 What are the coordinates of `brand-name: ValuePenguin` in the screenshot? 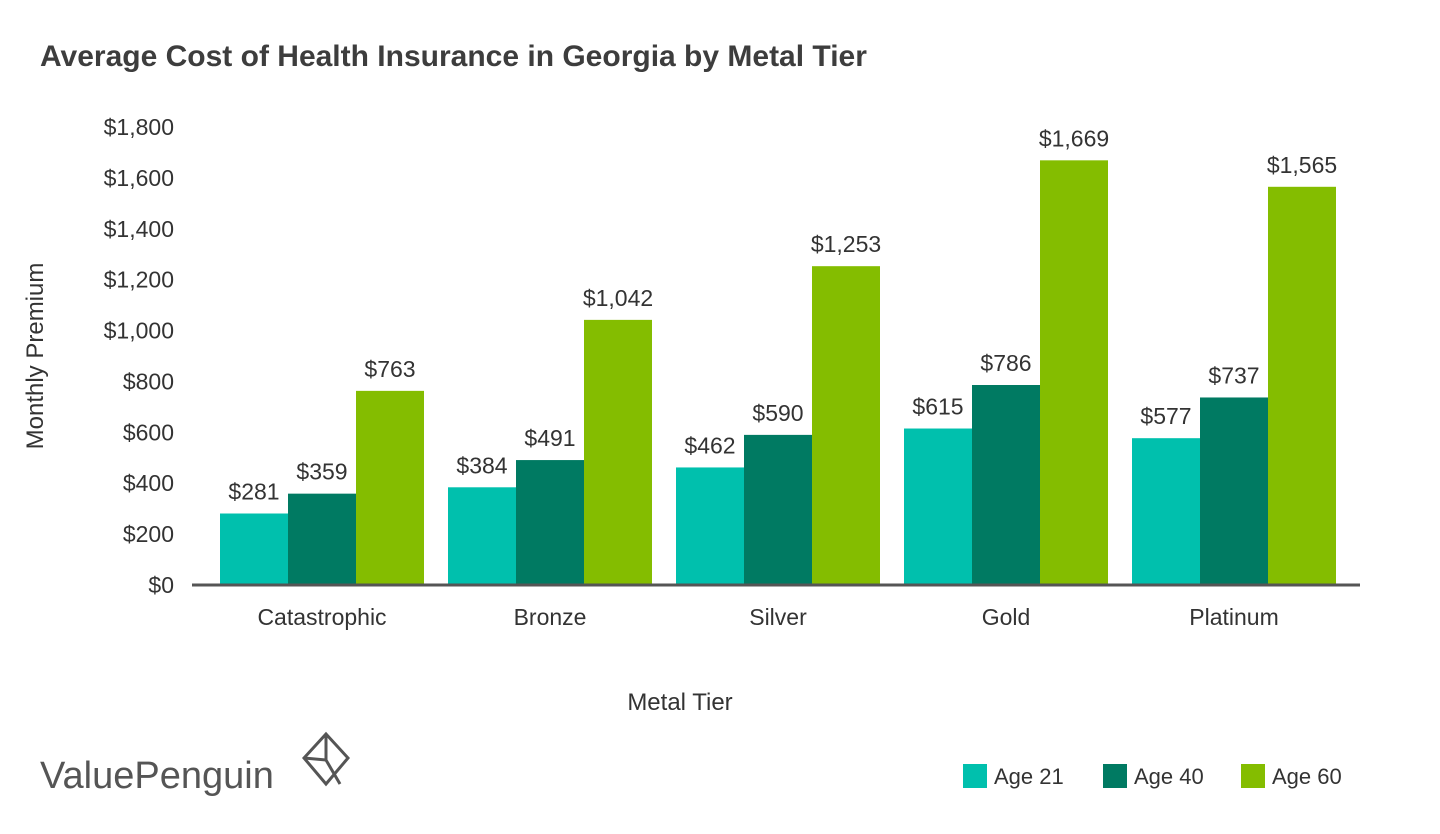 It's located at (157, 776).